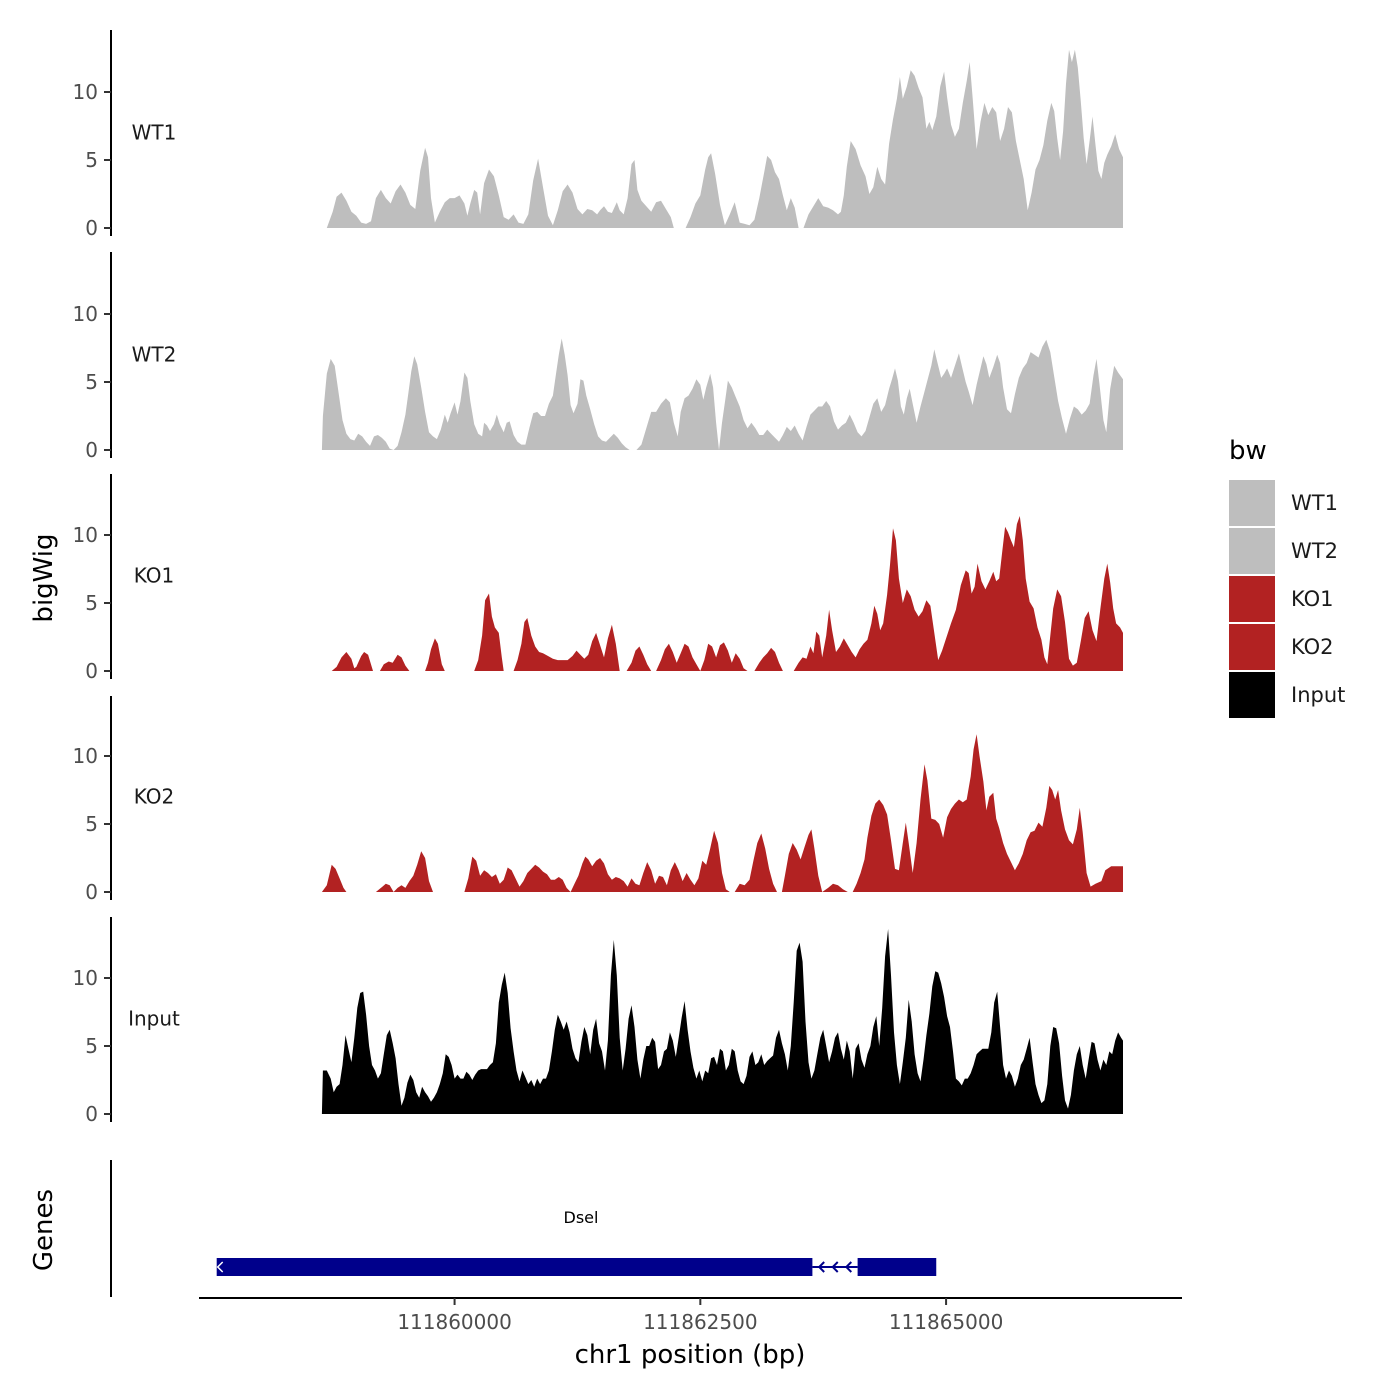  Describe the element at coordinates (523, 1228) in the screenshot. I see `gene-track: Dsel` at that location.